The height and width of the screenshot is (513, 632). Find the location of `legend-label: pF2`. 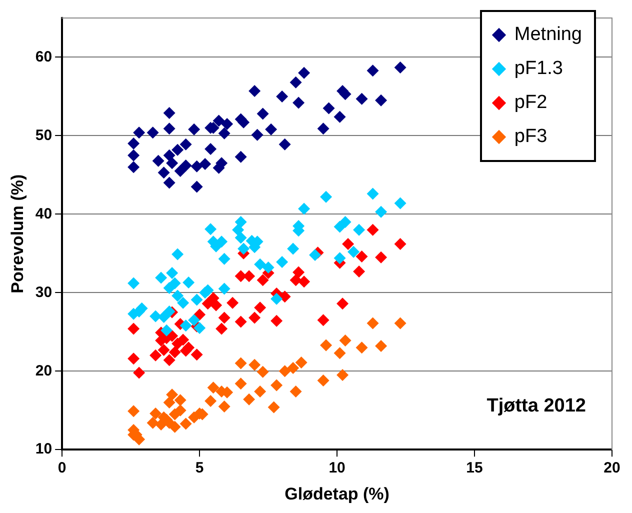

legend-label: pF2 is located at coordinates (531, 103).